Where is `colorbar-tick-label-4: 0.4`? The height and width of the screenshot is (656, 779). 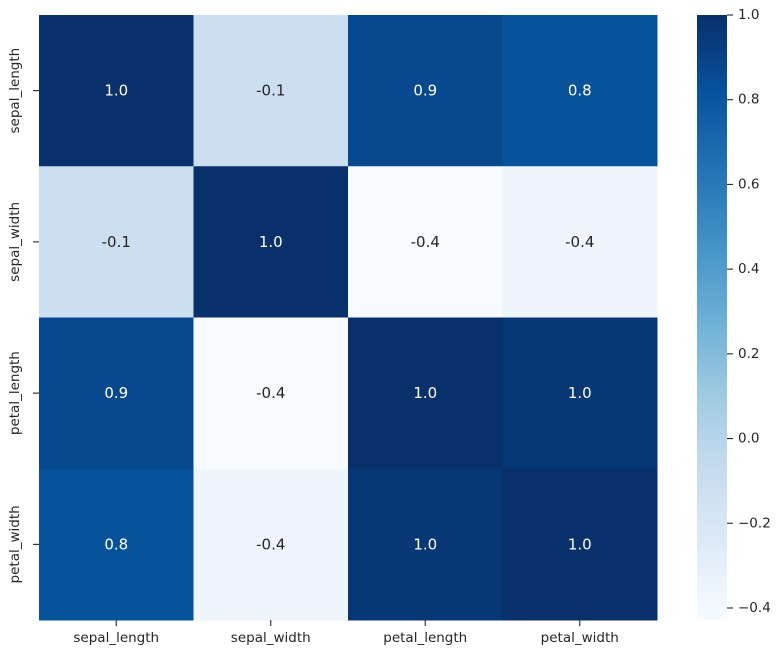 colorbar-tick-label-4: 0.4 is located at coordinates (748, 269).